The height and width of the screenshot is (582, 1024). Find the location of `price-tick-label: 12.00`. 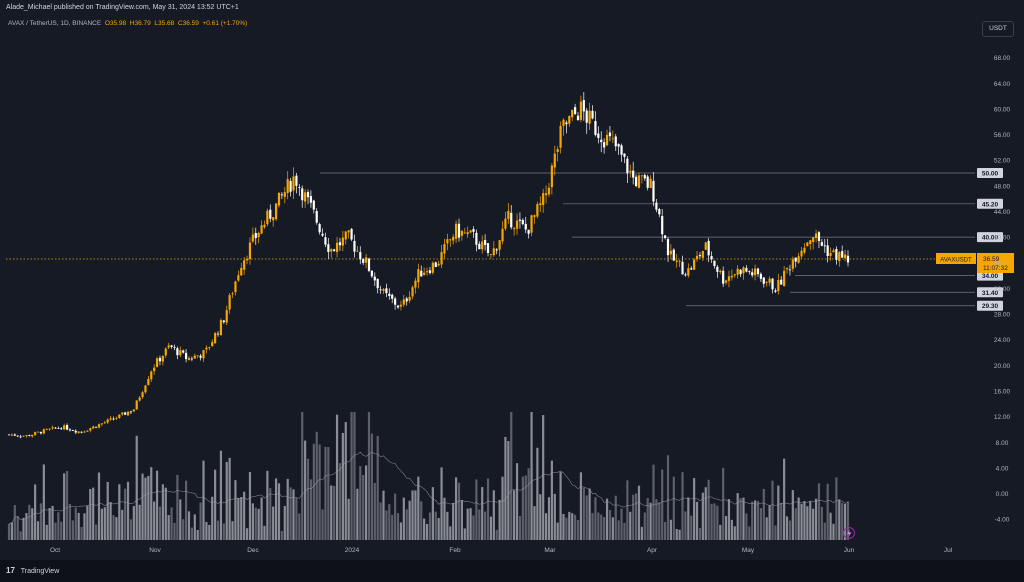

price-tick-label: 12.00 is located at coordinates (1002, 417).